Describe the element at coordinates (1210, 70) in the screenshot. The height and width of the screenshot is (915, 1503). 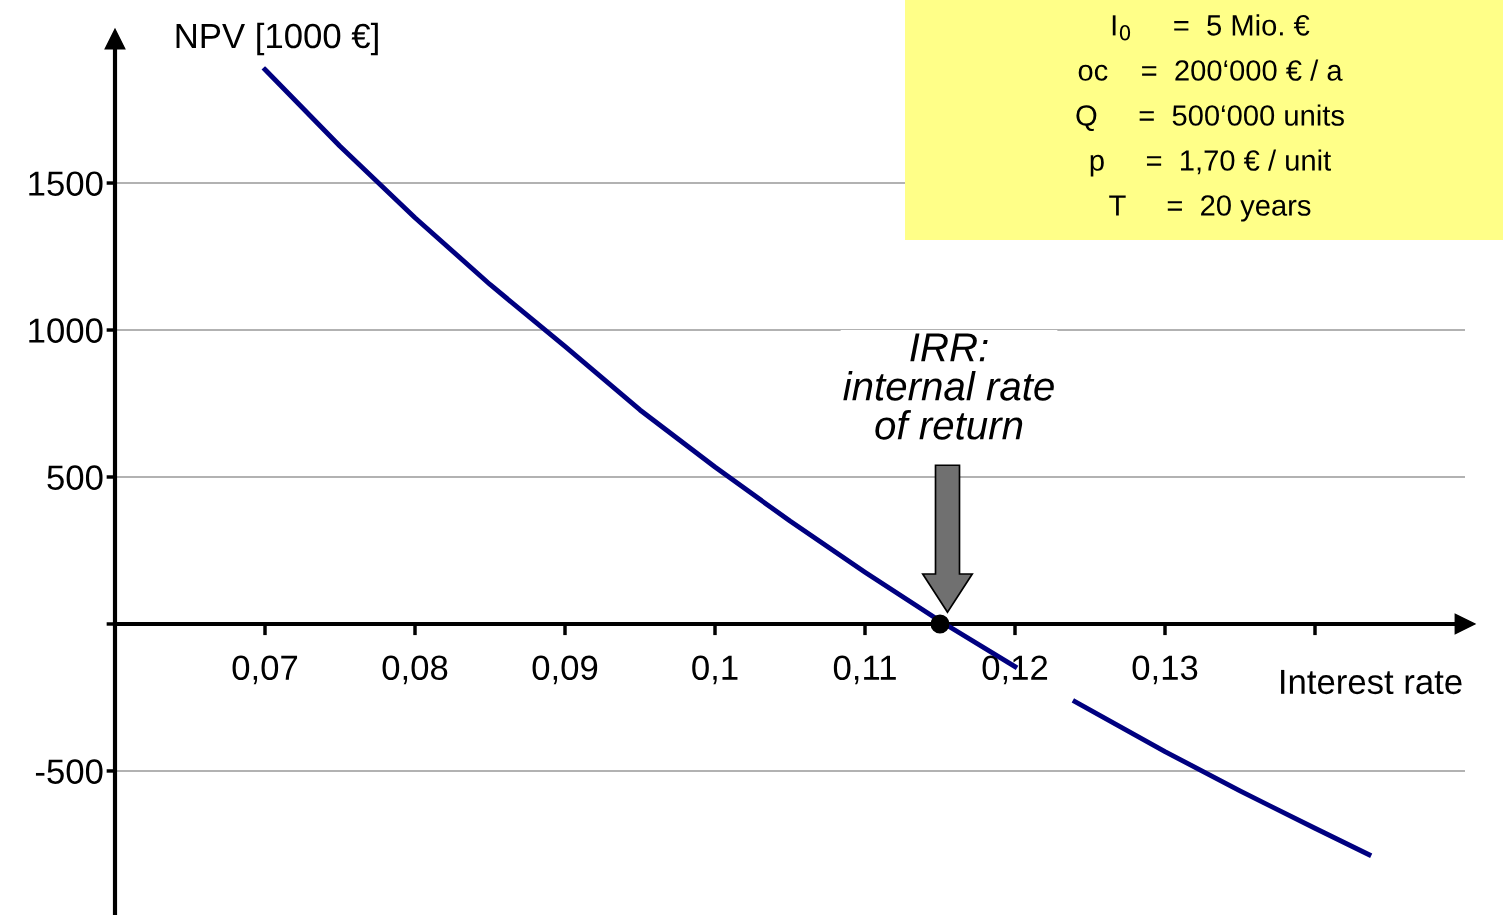
I see `annotation: oc = 200‘000 € / a` at that location.